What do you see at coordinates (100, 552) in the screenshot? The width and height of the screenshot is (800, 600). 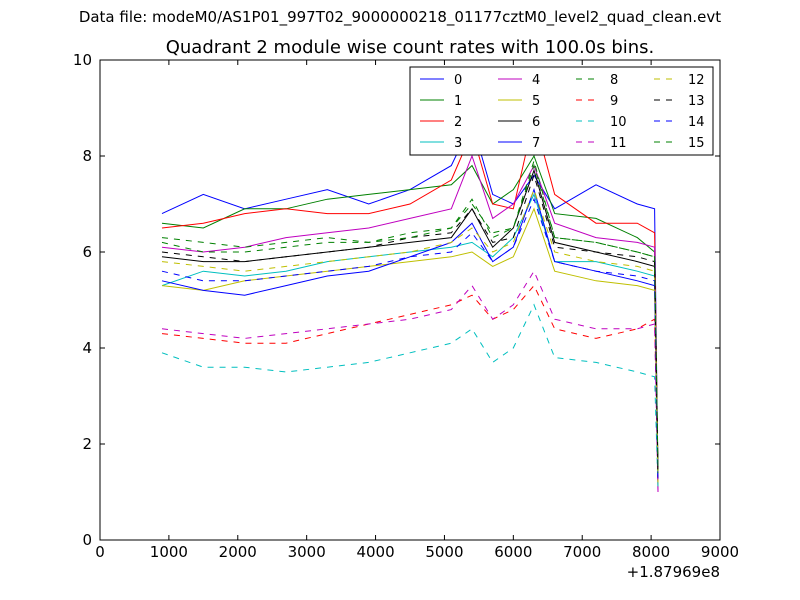 I see `x-tick-label: 0` at bounding box center [100, 552].